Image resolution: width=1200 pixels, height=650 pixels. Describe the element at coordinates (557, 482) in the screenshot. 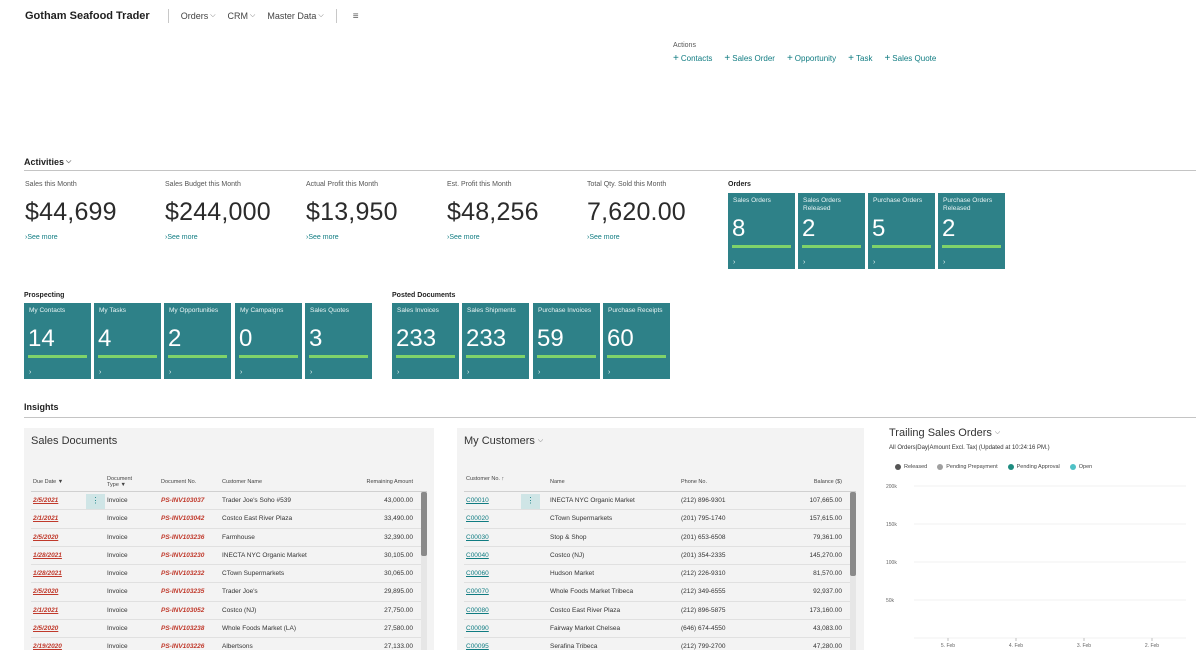

I see `column-name: Name` at that location.